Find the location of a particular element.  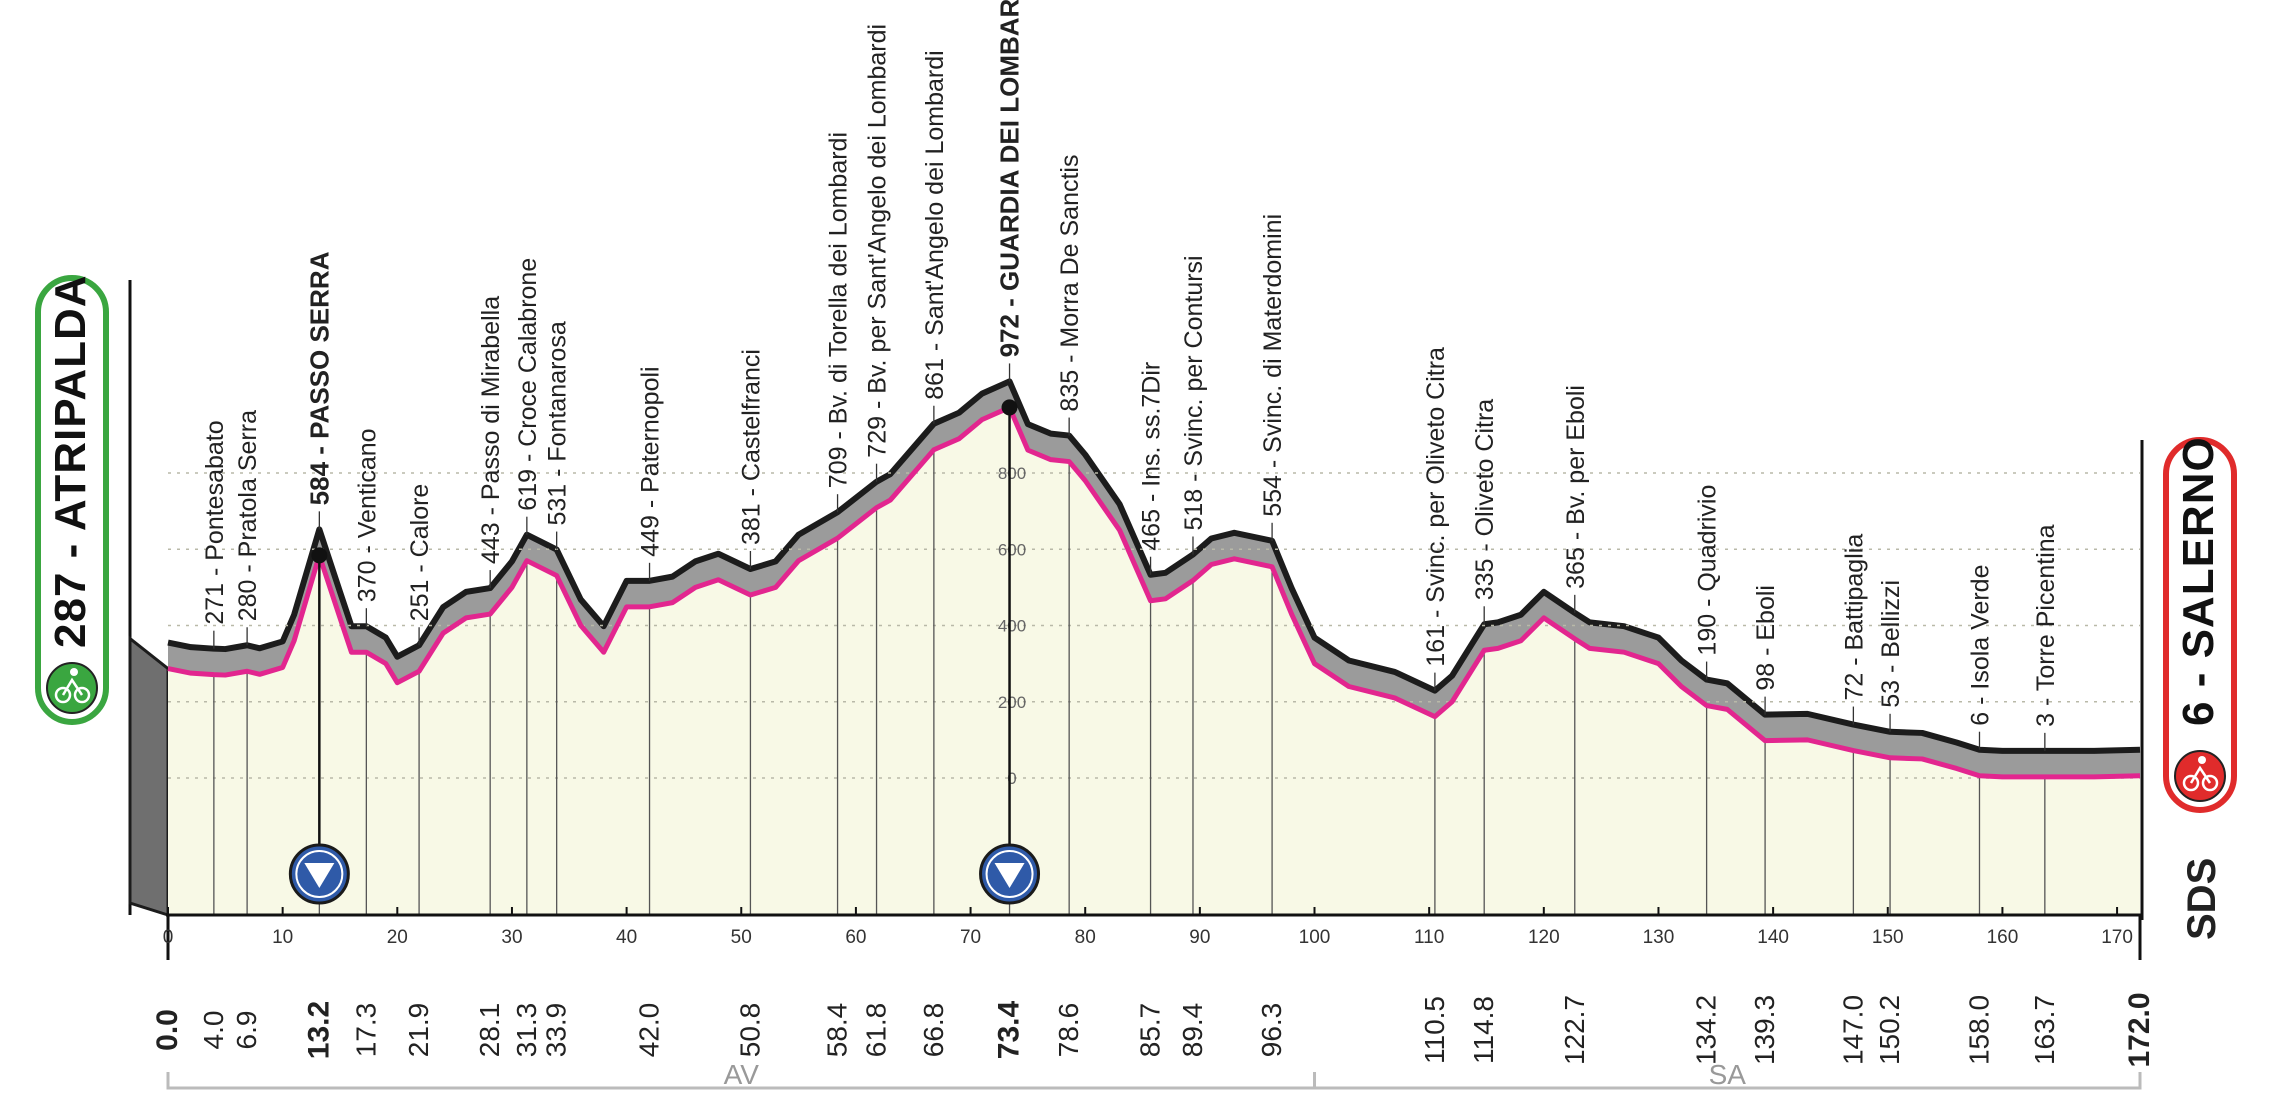

gpm-badge-arrow-73.4 is located at coordinates (1009, 875).